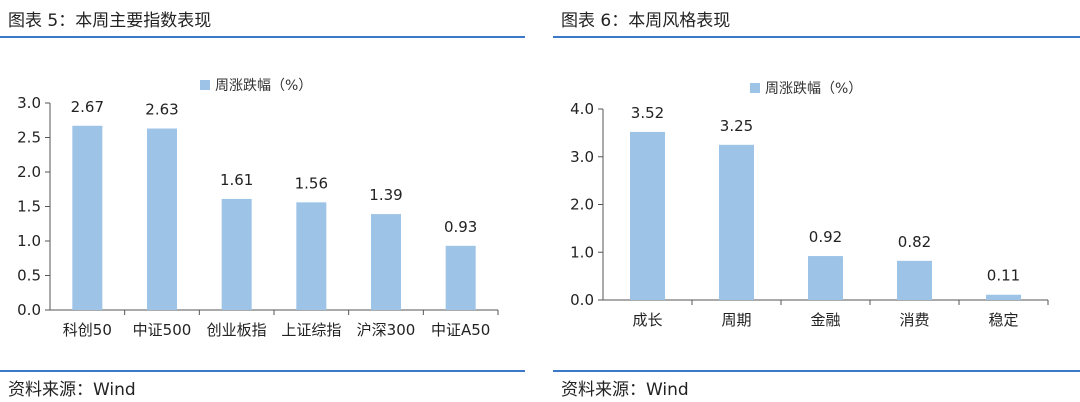 Image resolution: width=1080 pixels, height=402 pixels. I want to click on x-tick-label: 成长, so click(647, 320).